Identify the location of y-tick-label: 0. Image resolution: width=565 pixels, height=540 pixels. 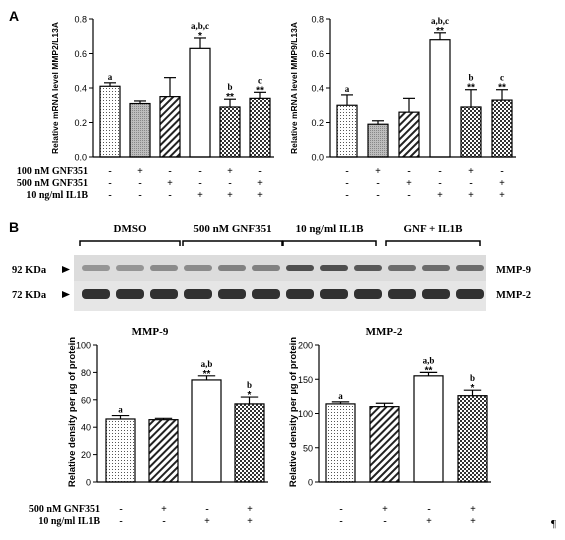
(88, 483).